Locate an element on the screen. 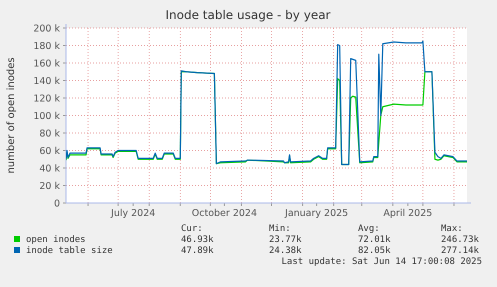 The width and height of the screenshot is (497, 287). text: Max: is located at coordinates (452, 229).